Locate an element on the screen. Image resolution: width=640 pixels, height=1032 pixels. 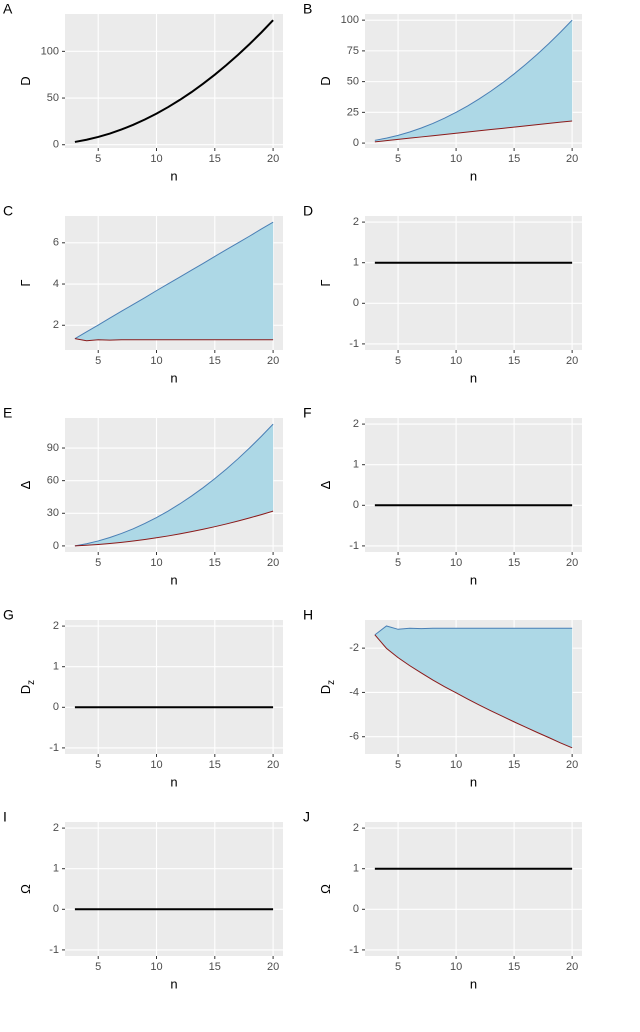
panel-letter: E is located at coordinates (7, 413).